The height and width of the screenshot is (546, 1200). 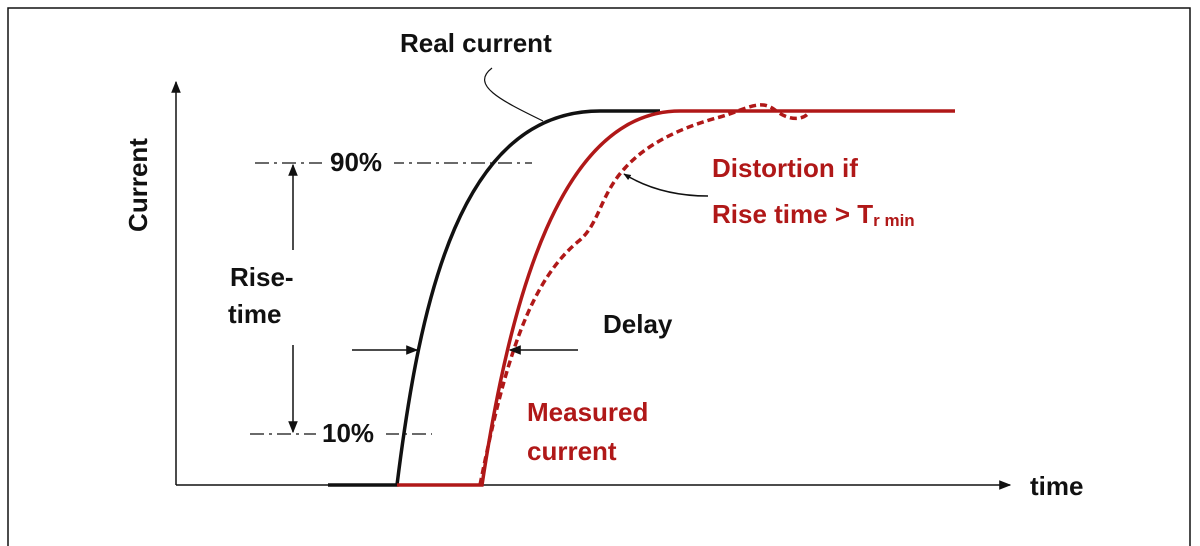 I want to click on measured-label: current, so click(x=572, y=451).